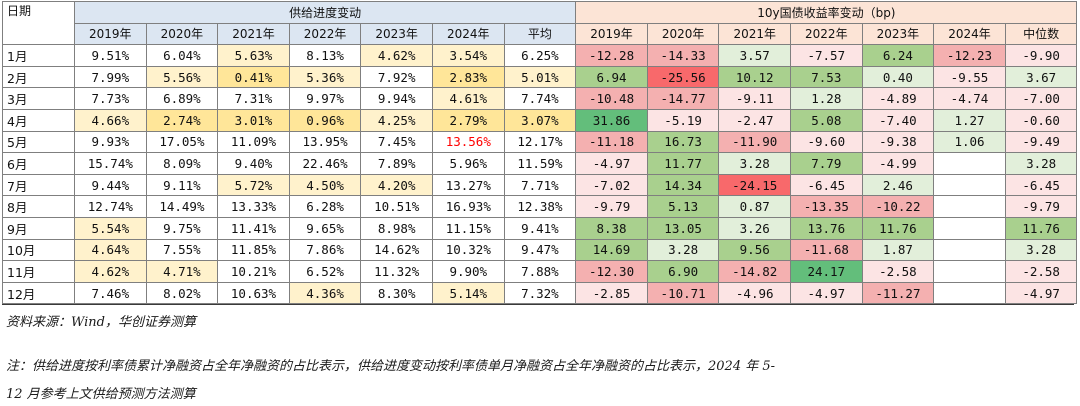 The height and width of the screenshot is (406, 1080). I want to click on supply-cell: 11.09%, so click(253, 142).